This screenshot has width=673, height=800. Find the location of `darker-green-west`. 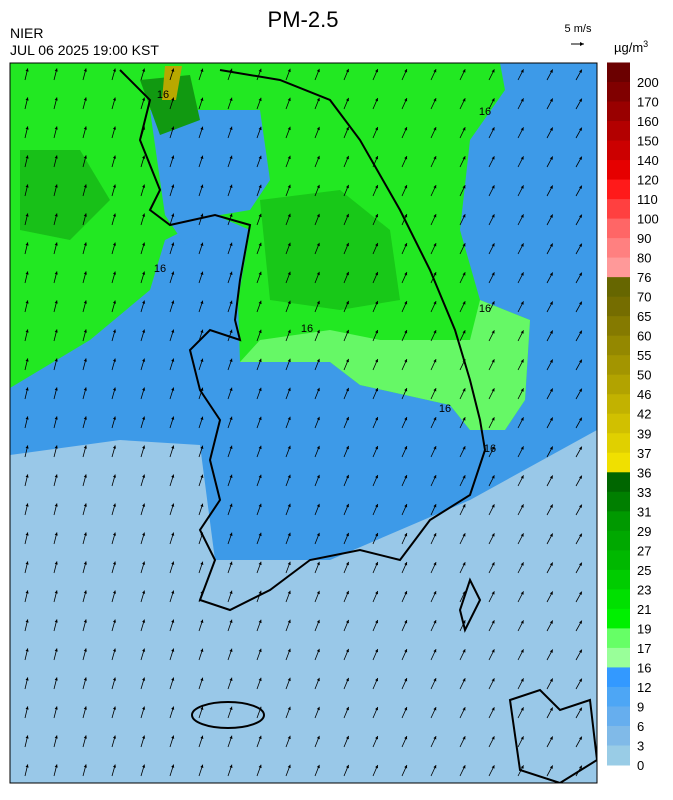

darker-green-west is located at coordinates (65, 195).